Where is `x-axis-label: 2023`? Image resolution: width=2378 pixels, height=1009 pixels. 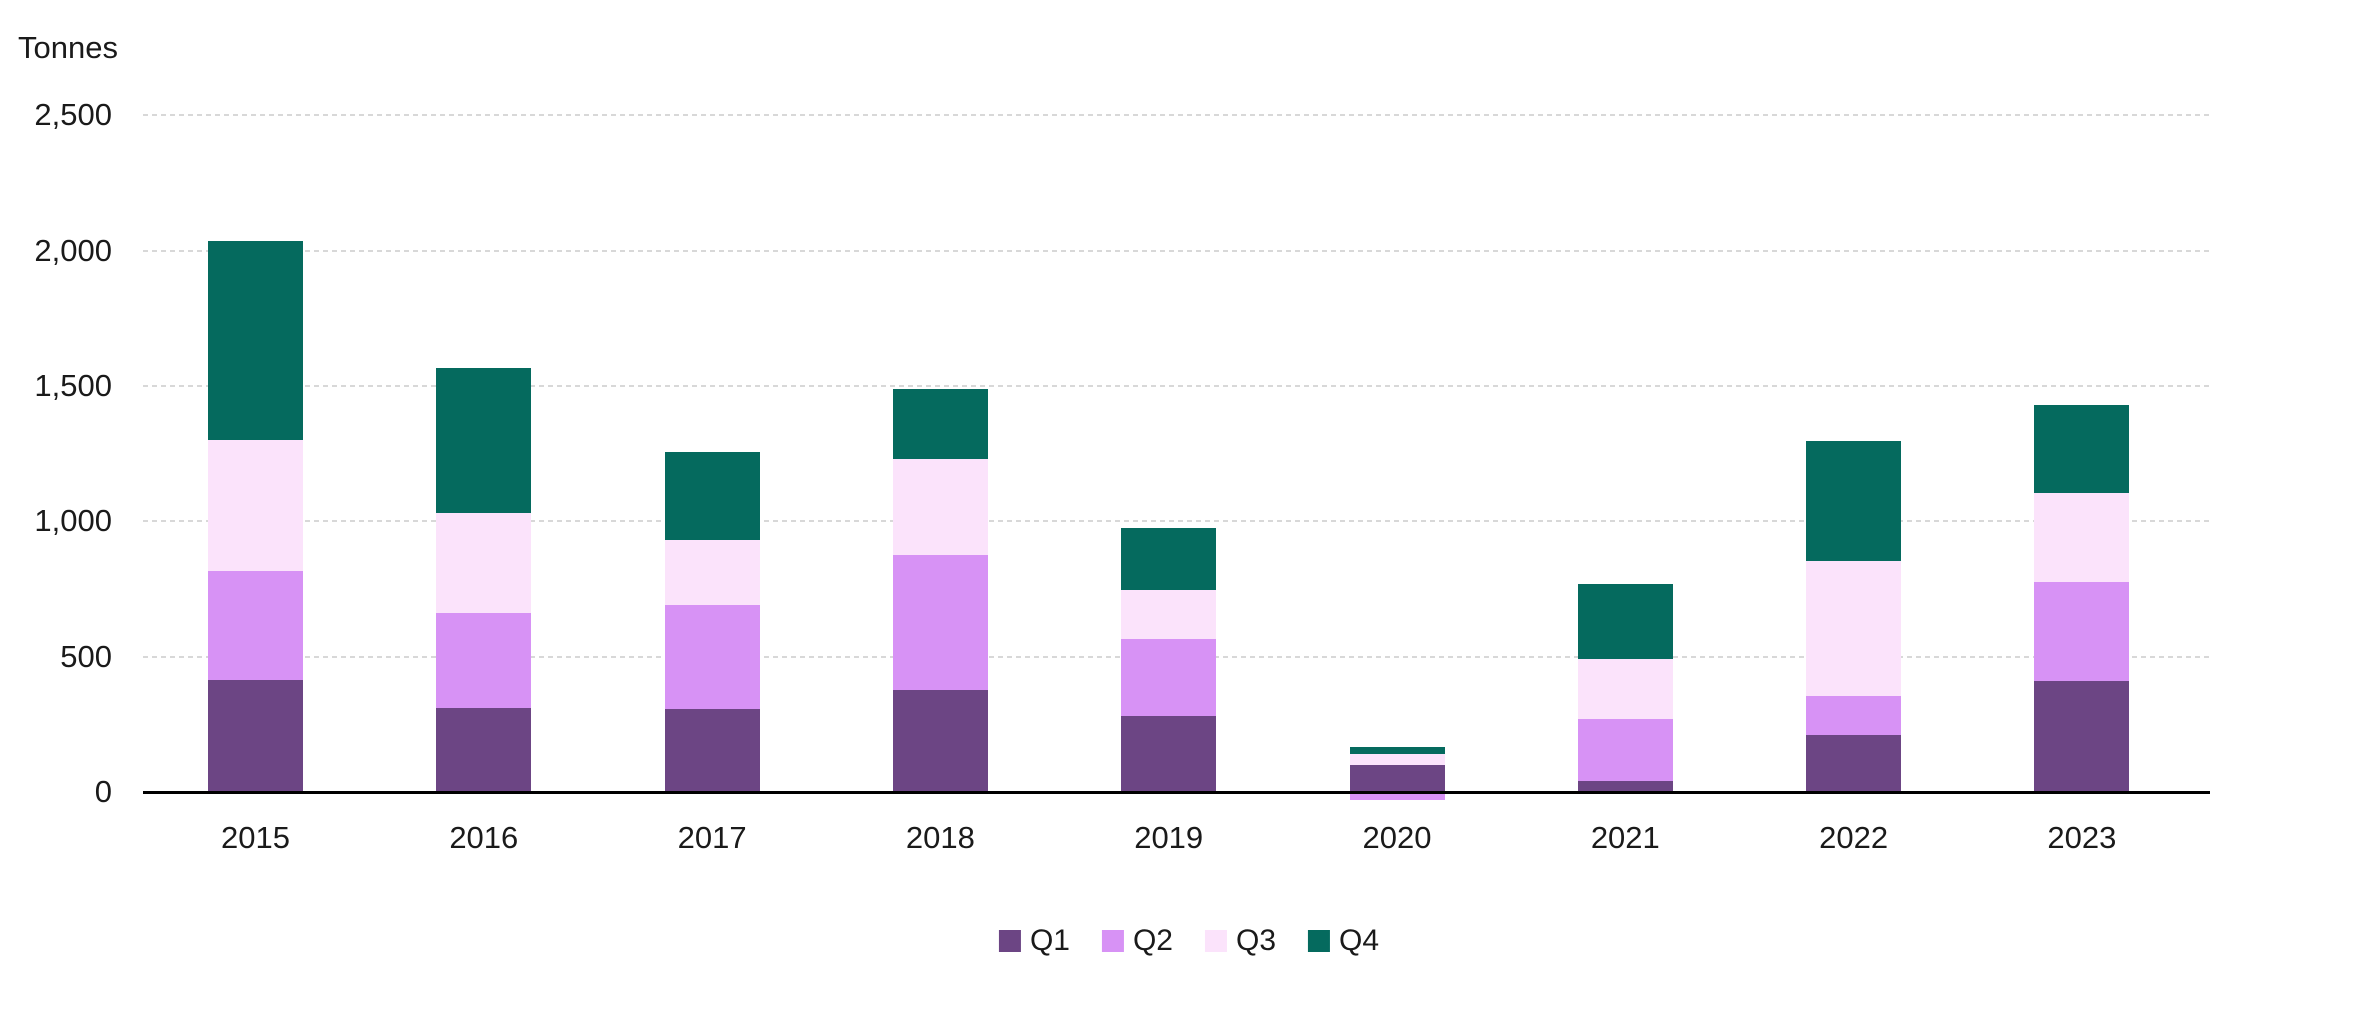 x-axis-label: 2023 is located at coordinates (2082, 837).